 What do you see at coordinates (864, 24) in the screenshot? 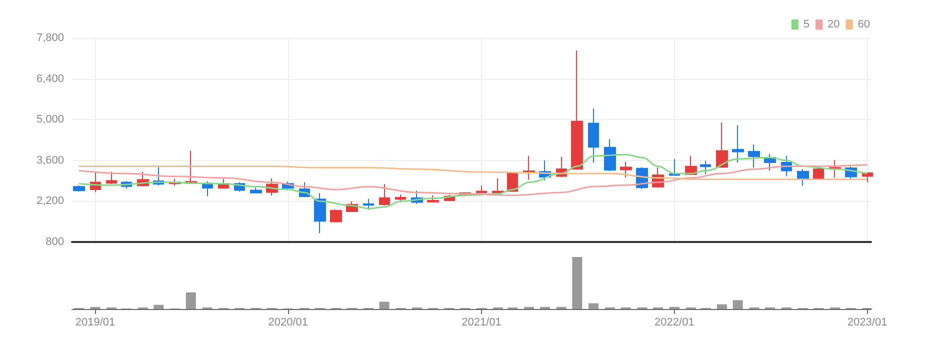
I see `legend-label: 60` at bounding box center [864, 24].